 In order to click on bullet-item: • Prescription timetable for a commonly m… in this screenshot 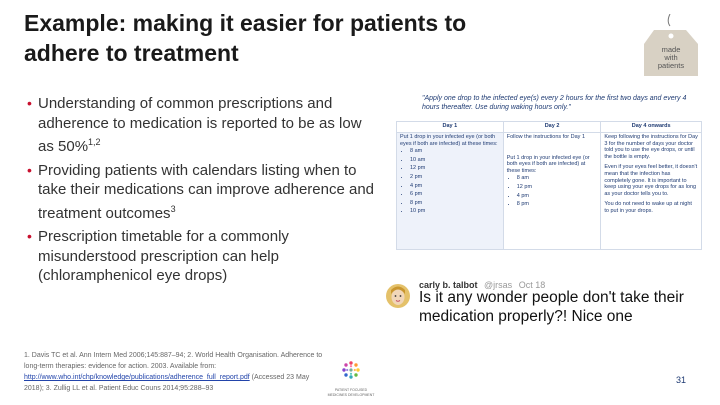, I will do `click(202, 256)`.